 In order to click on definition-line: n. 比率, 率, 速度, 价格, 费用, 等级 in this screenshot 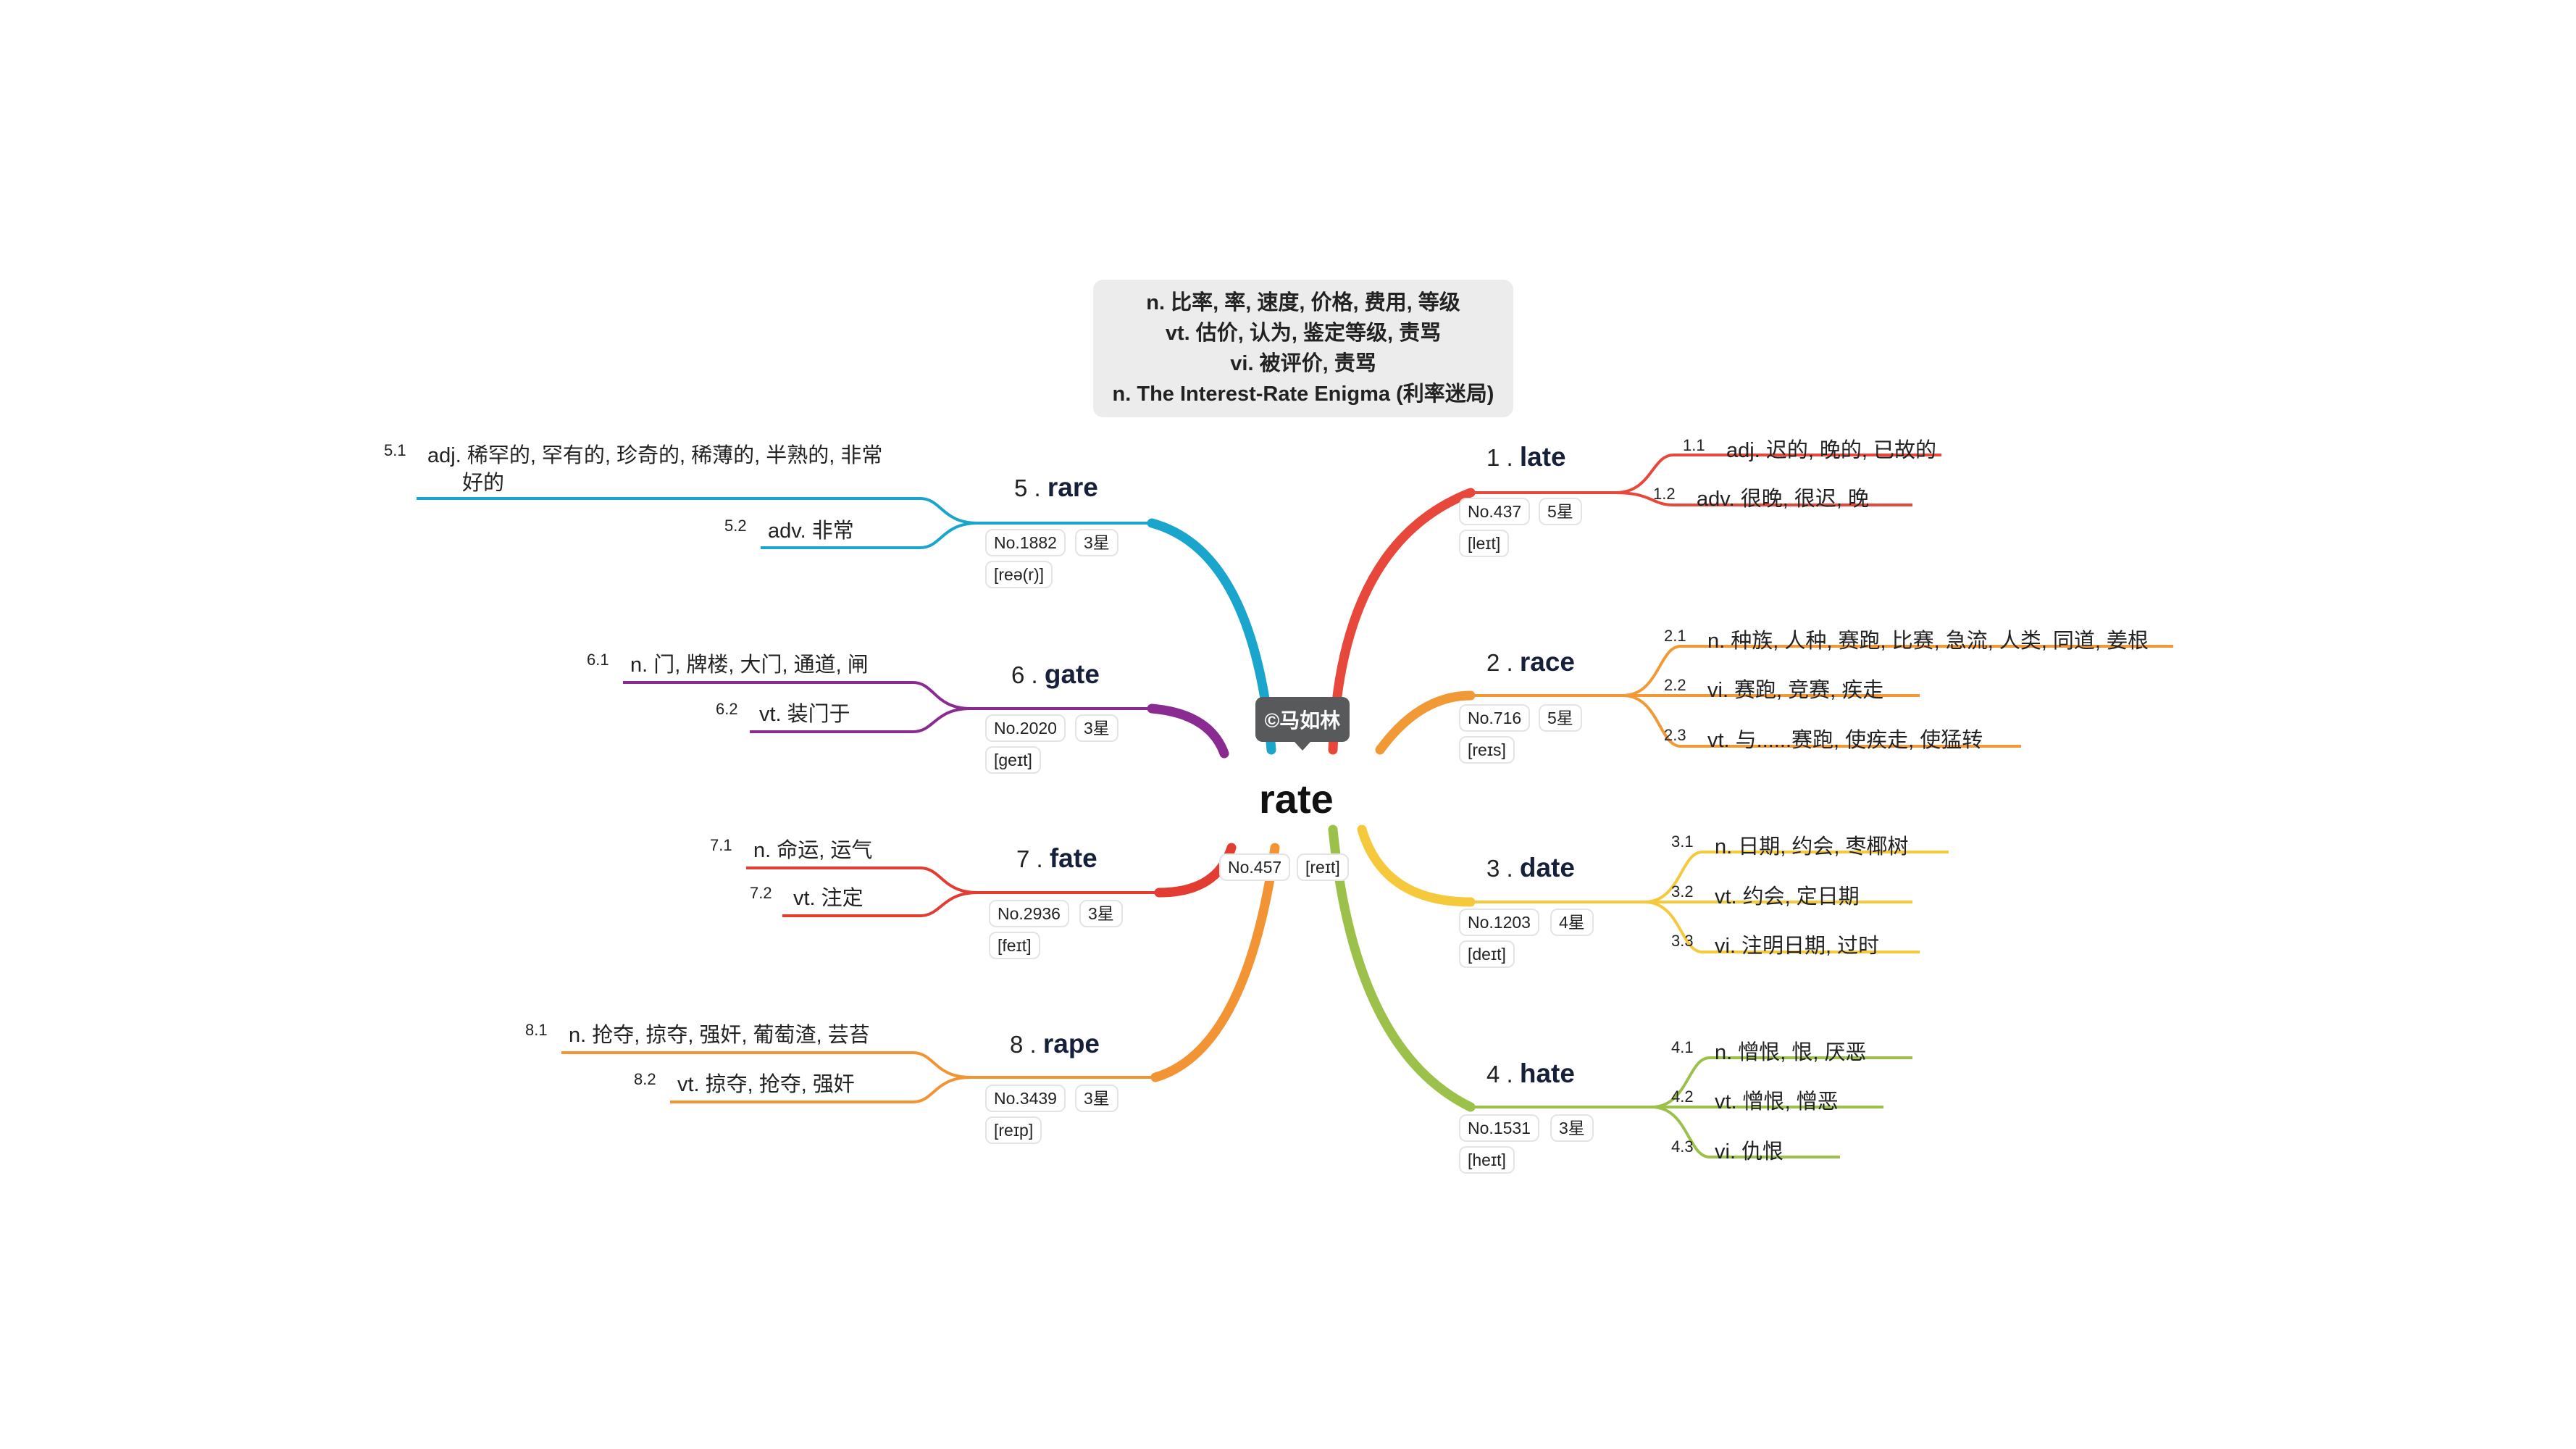, I will do `click(1303, 302)`.